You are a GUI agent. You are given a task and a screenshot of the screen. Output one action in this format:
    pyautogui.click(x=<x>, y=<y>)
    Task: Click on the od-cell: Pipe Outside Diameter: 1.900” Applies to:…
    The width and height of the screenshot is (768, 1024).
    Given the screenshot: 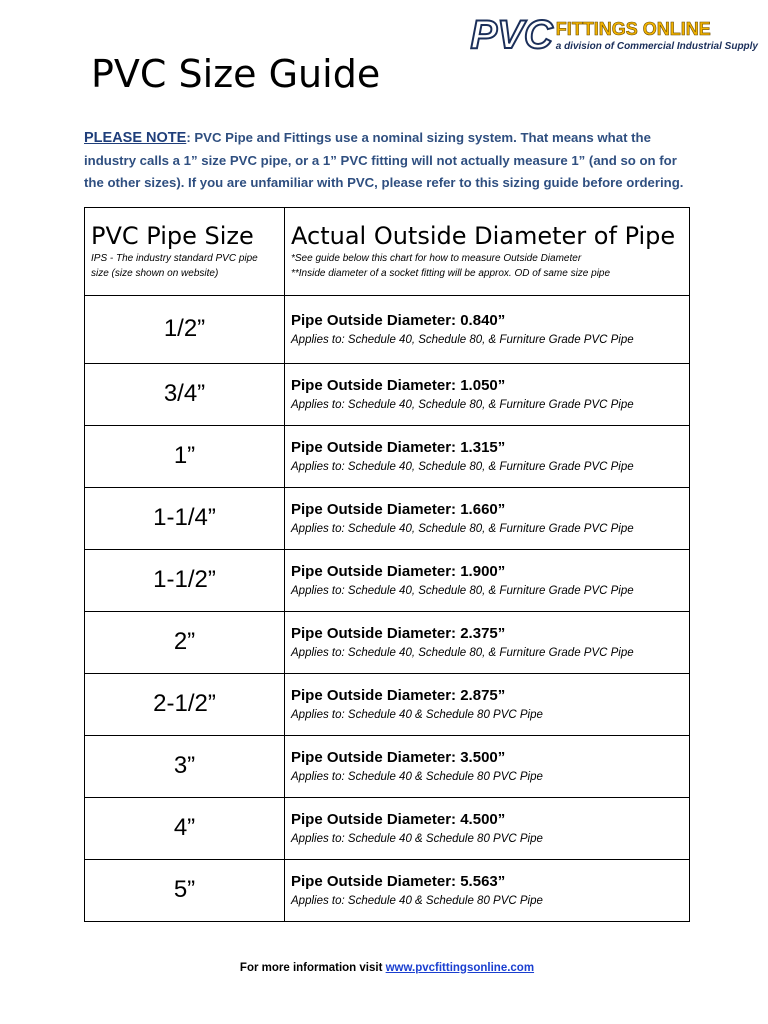 What is the action you would take?
    pyautogui.click(x=487, y=580)
    